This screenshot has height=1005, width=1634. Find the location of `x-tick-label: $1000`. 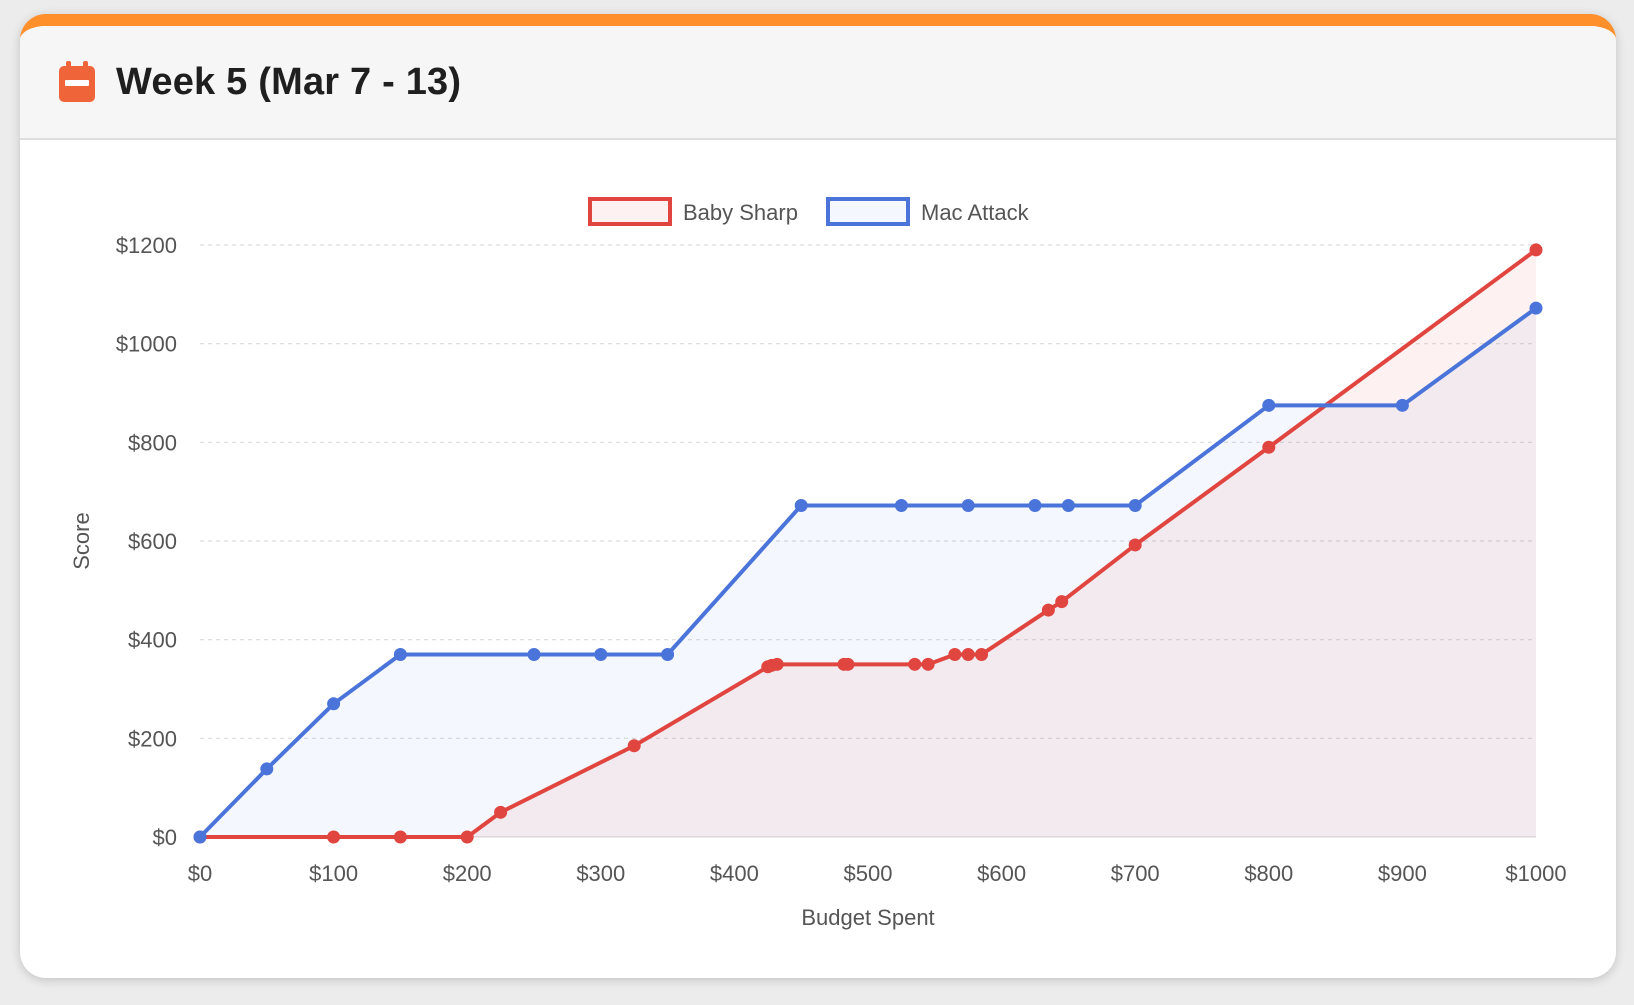

x-tick-label: $1000 is located at coordinates (1535, 873).